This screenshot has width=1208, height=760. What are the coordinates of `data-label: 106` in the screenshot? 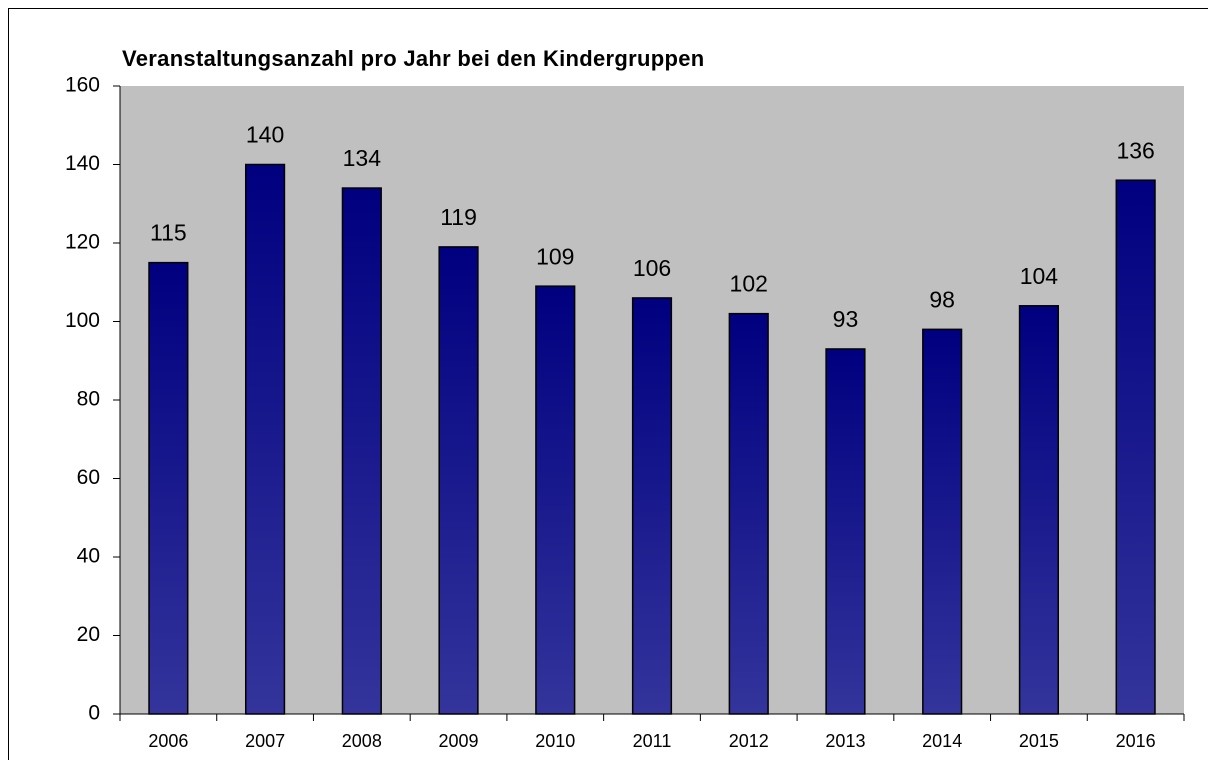 It's located at (652, 268).